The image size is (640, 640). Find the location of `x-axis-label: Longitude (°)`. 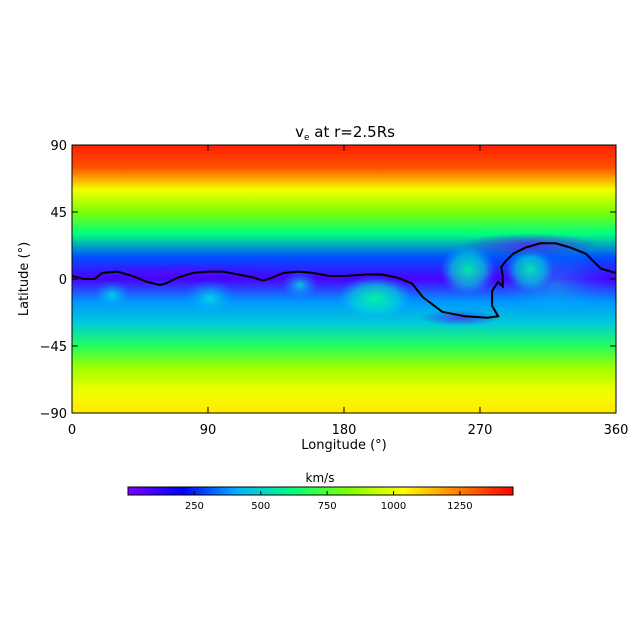

x-axis-label: Longitude (°) is located at coordinates (343, 445).